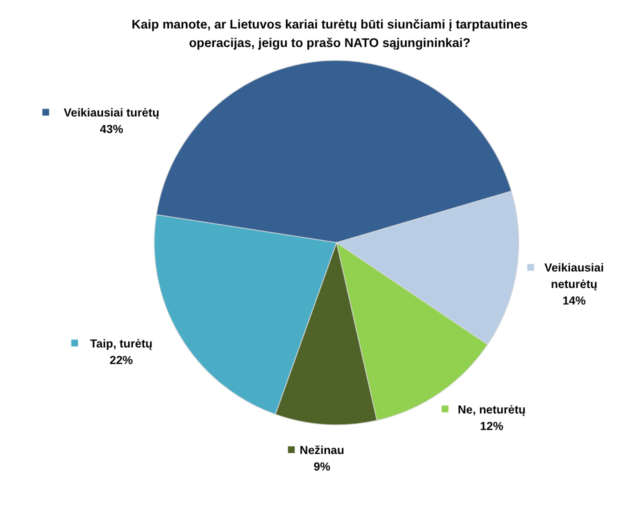 This screenshot has height=527, width=643. I want to click on data-label: 9%, so click(323, 467).